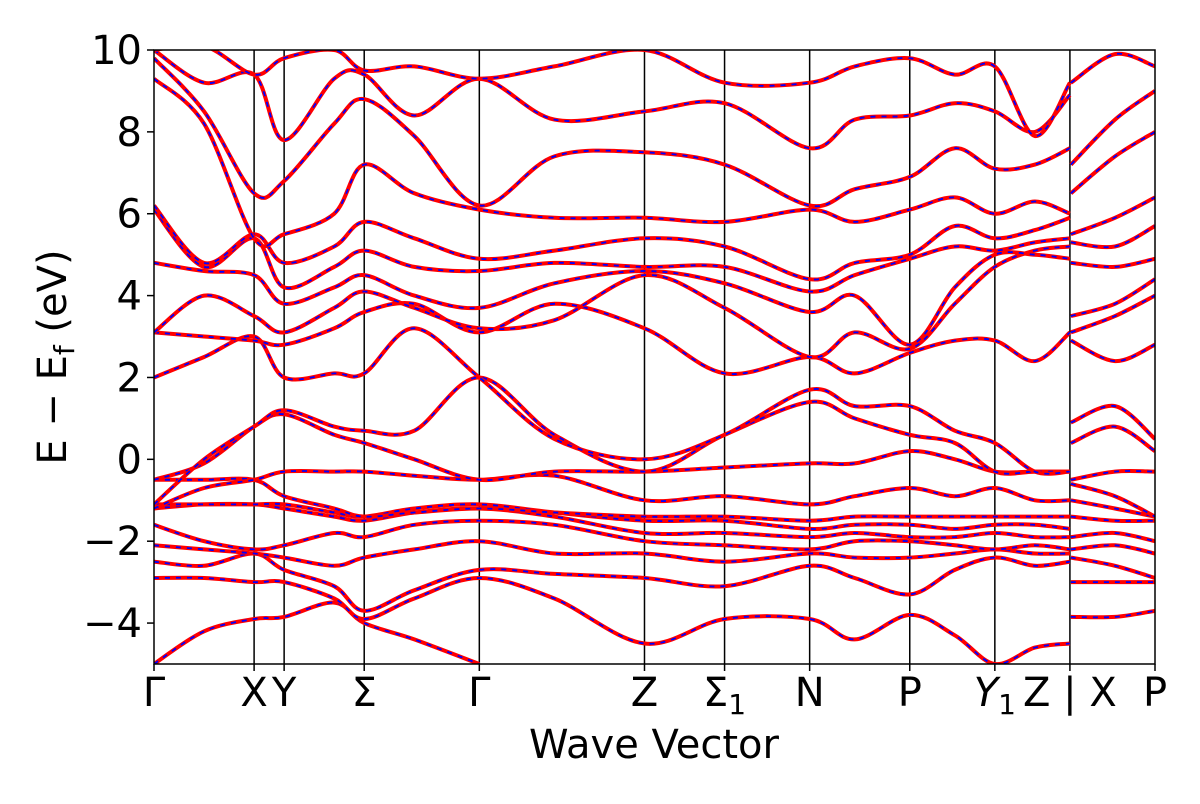 The width and height of the screenshot is (1200, 804). Describe the element at coordinates (737, 704) in the screenshot. I see `xtick-label-sub-6: 1` at that location.